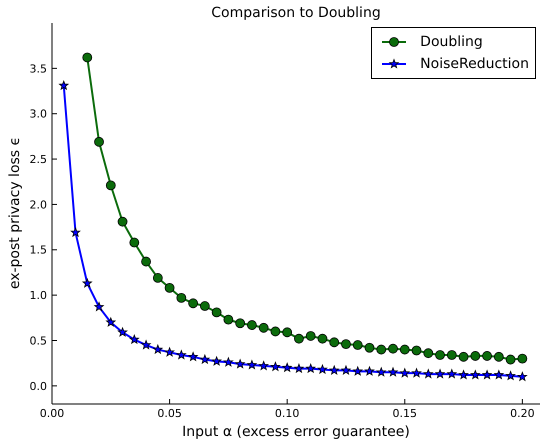  What do you see at coordinates (38, 341) in the screenshot?
I see `y-tick-label: 0.5` at bounding box center [38, 341].